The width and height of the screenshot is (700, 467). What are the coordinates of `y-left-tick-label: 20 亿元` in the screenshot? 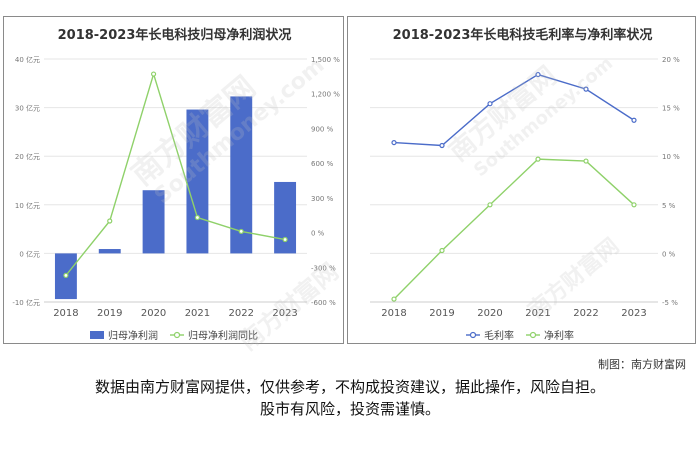 It's located at (27, 156).